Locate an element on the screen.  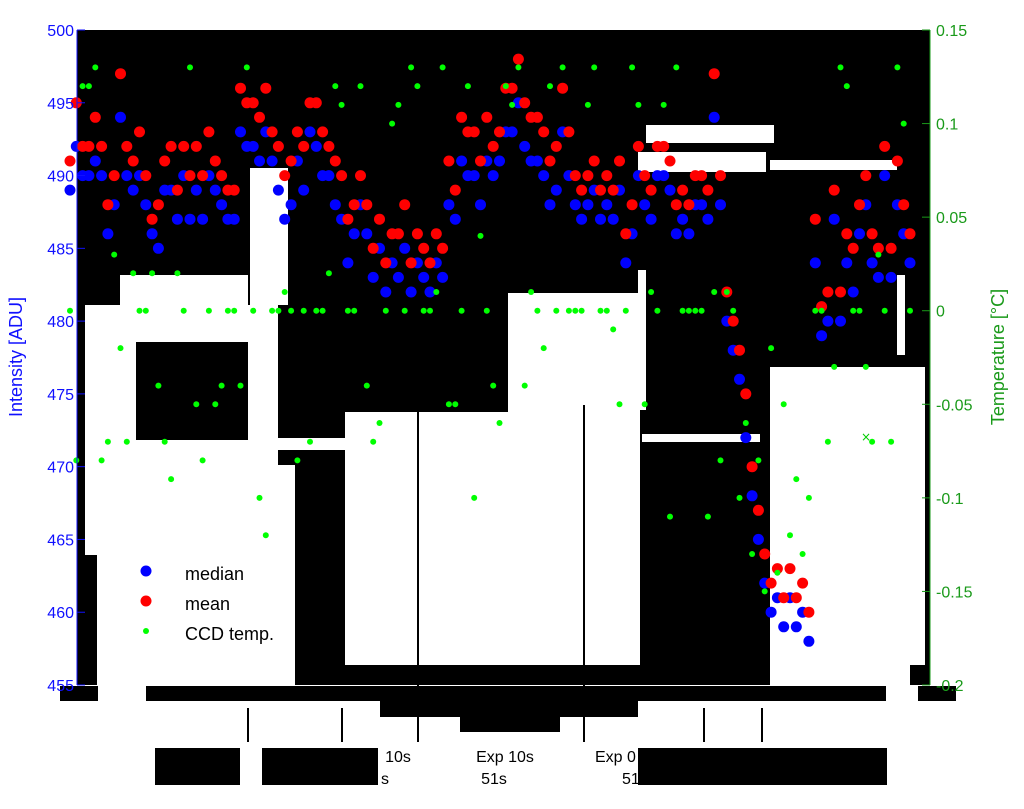
right-tick-label: 0 is located at coordinates (940, 312).